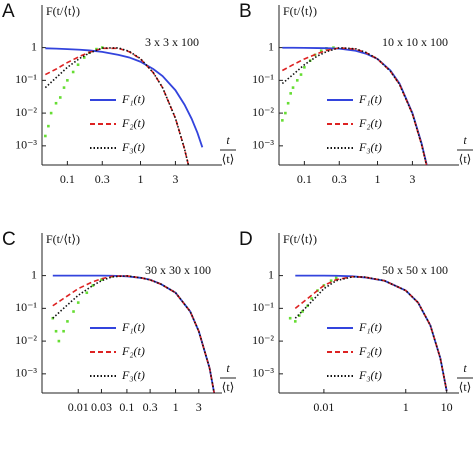  I want to click on annotation: 50 x 50 x 100, so click(415, 270).